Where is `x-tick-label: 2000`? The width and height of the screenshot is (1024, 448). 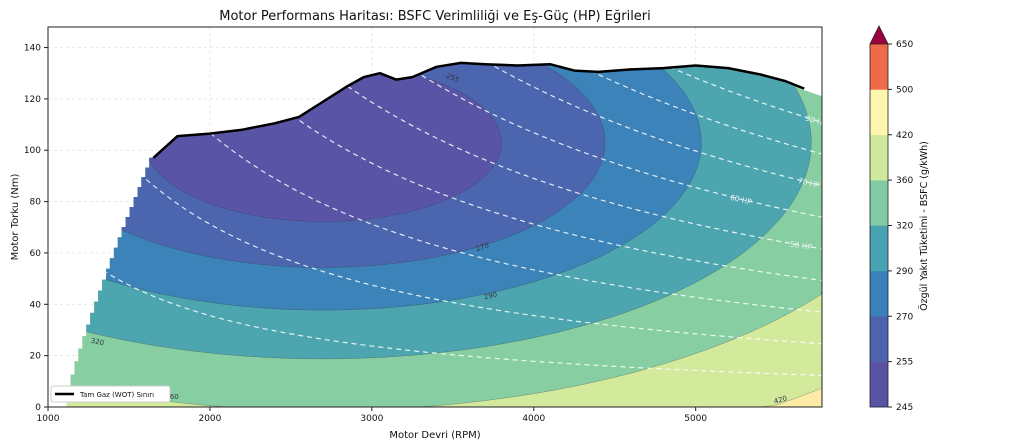
x-tick-label: 2000 is located at coordinates (209, 419).